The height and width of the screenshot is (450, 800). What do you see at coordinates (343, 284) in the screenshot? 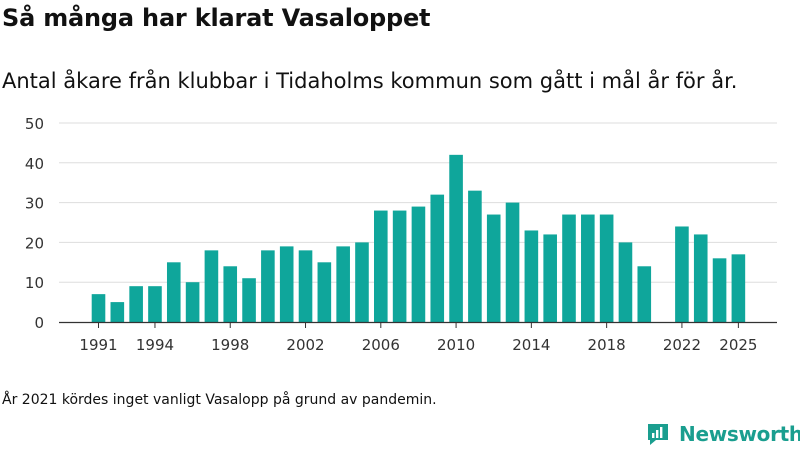
I see `bar-2004` at bounding box center [343, 284].